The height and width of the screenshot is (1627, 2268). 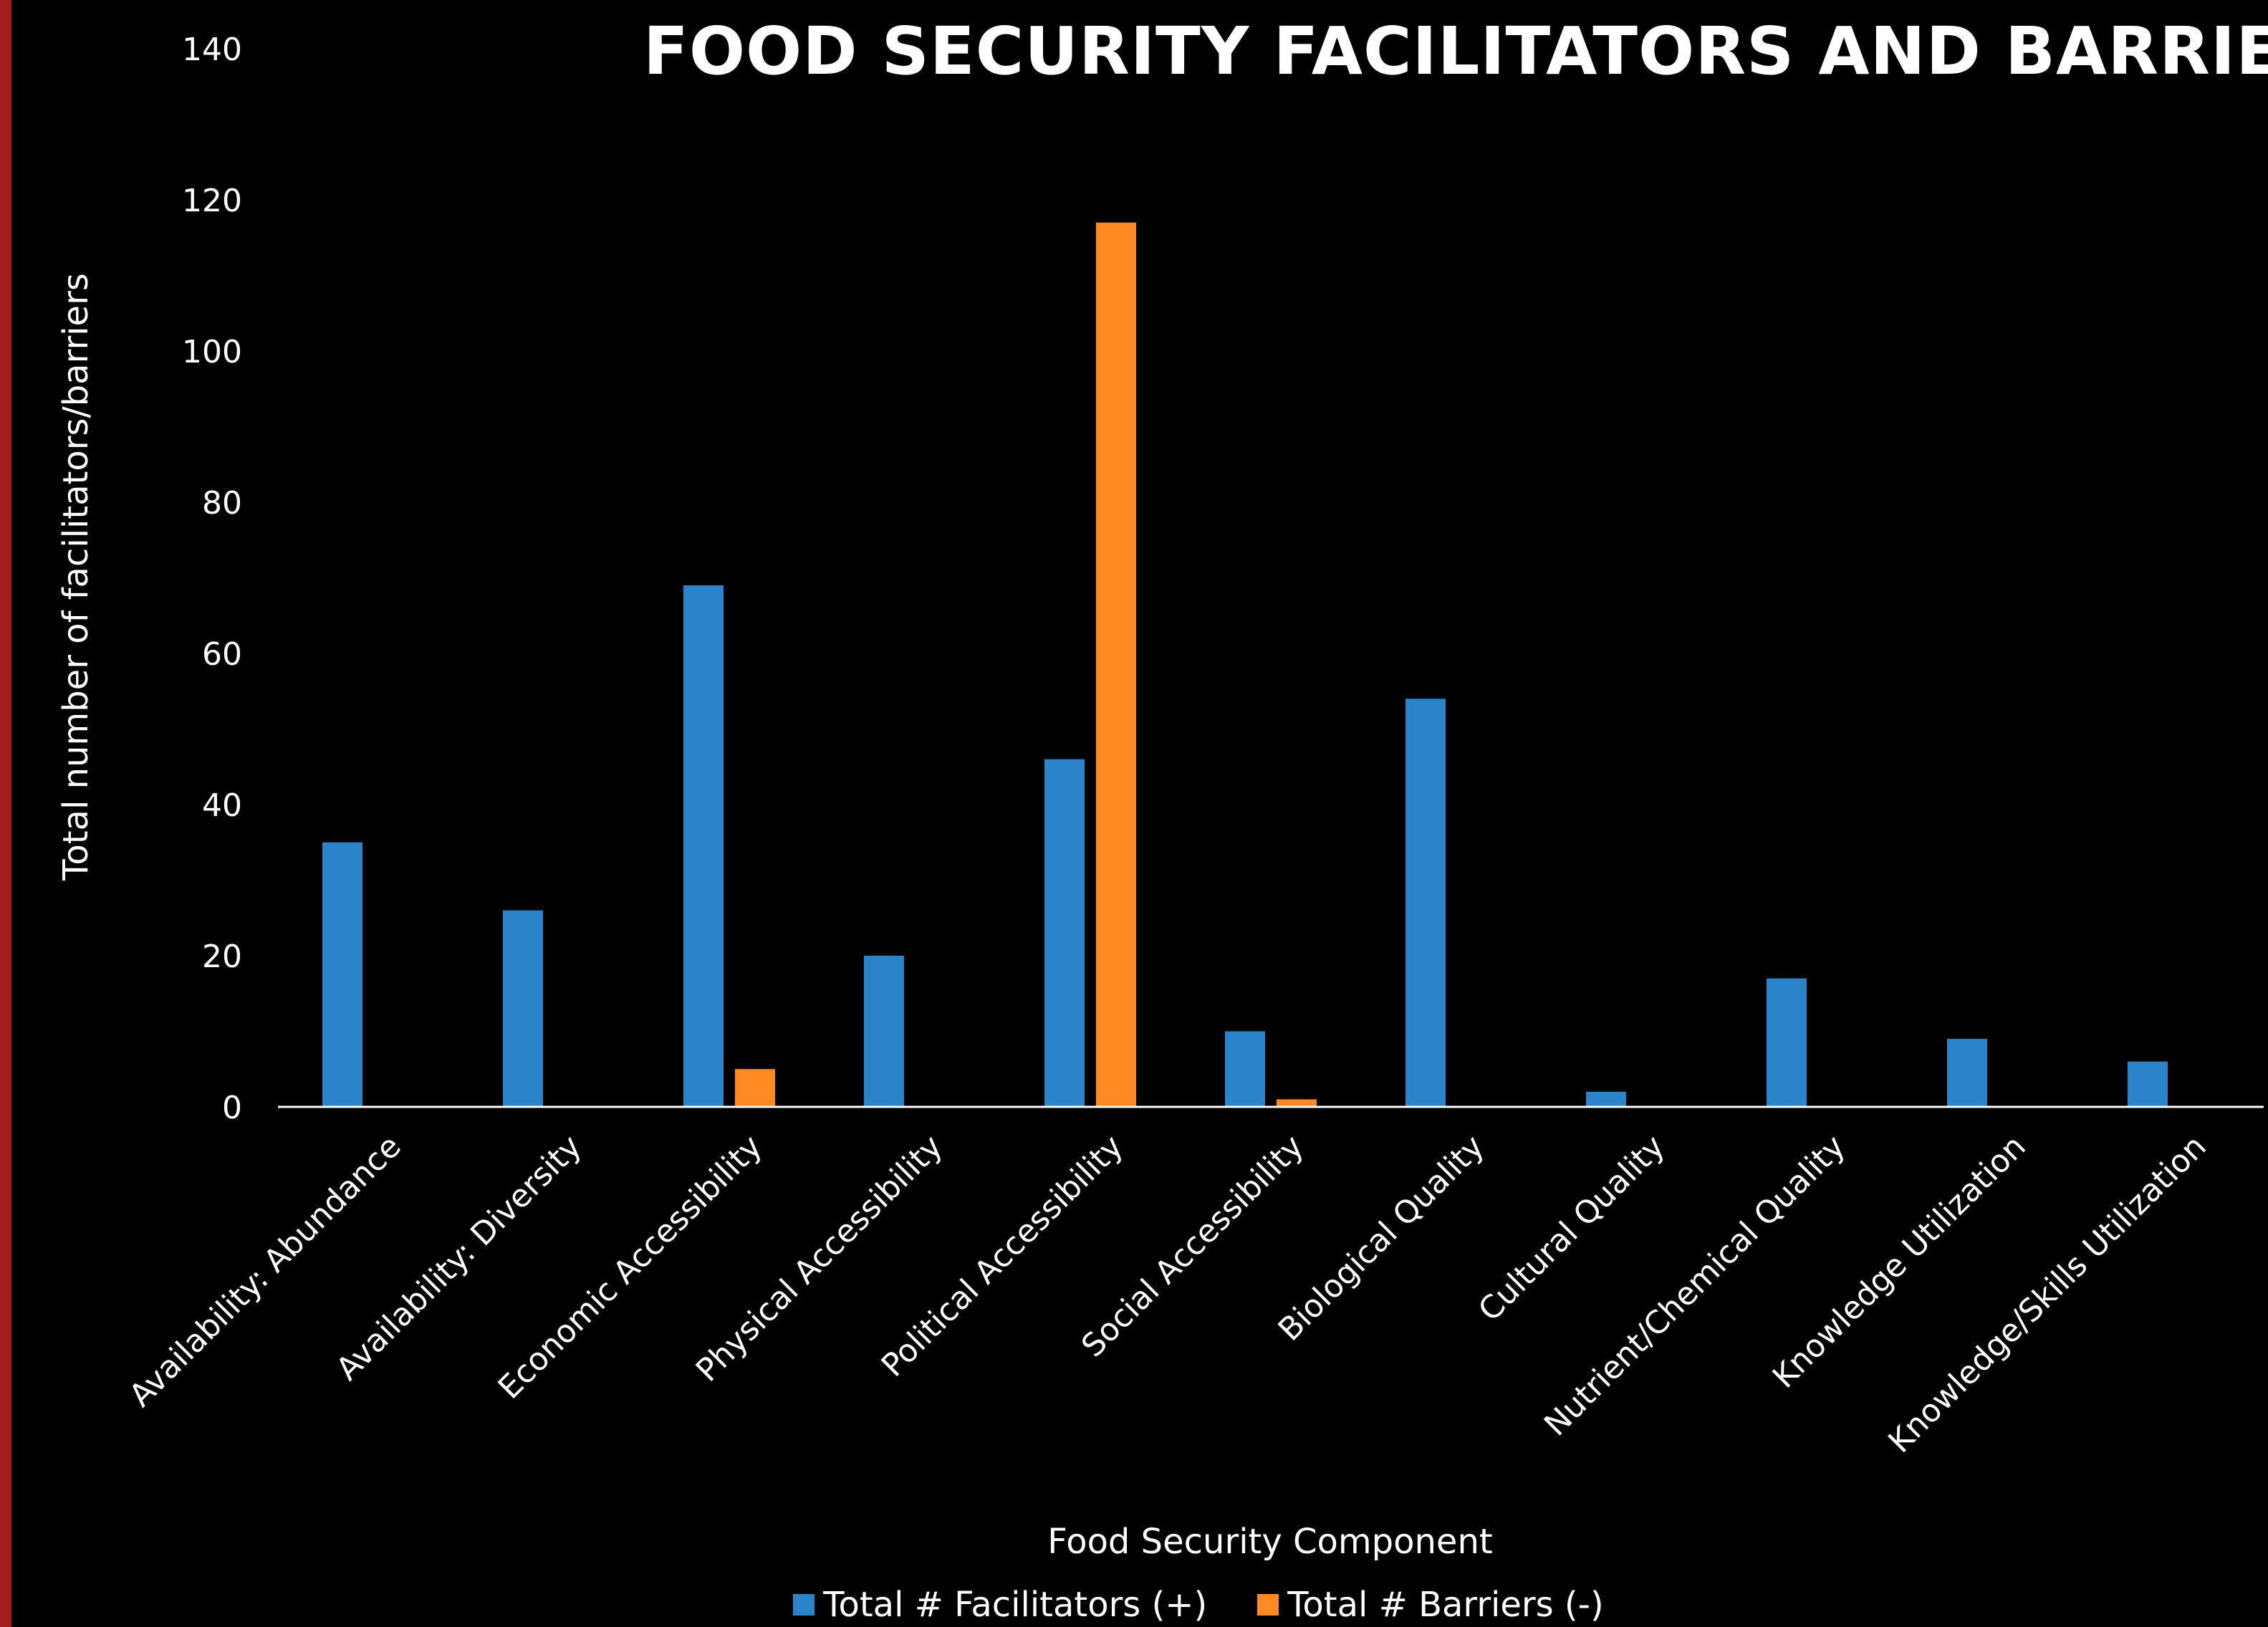 I want to click on y-axis-title: Total number of facilitators/barriers, so click(x=76, y=577).